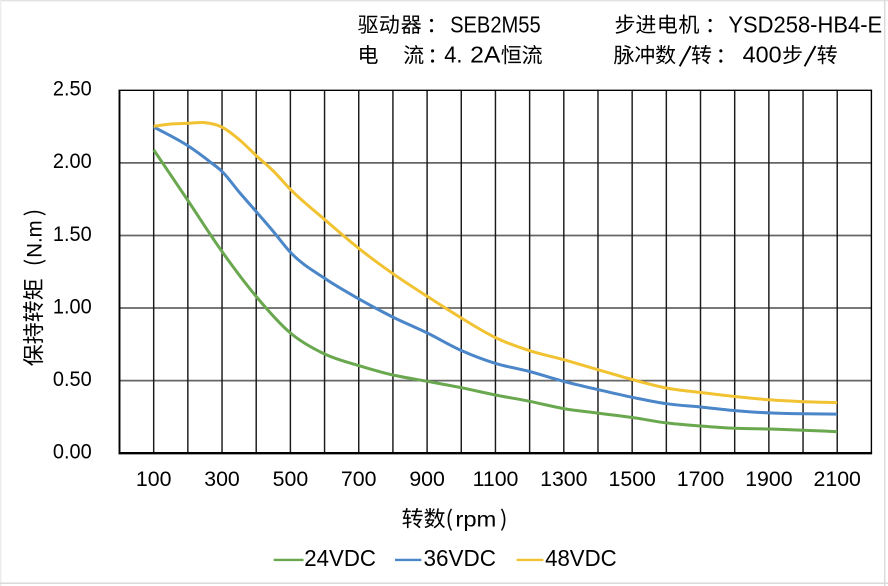 The image size is (888, 586). Describe the element at coordinates (72, 89) in the screenshot. I see `svg-text: 2.50` at that location.